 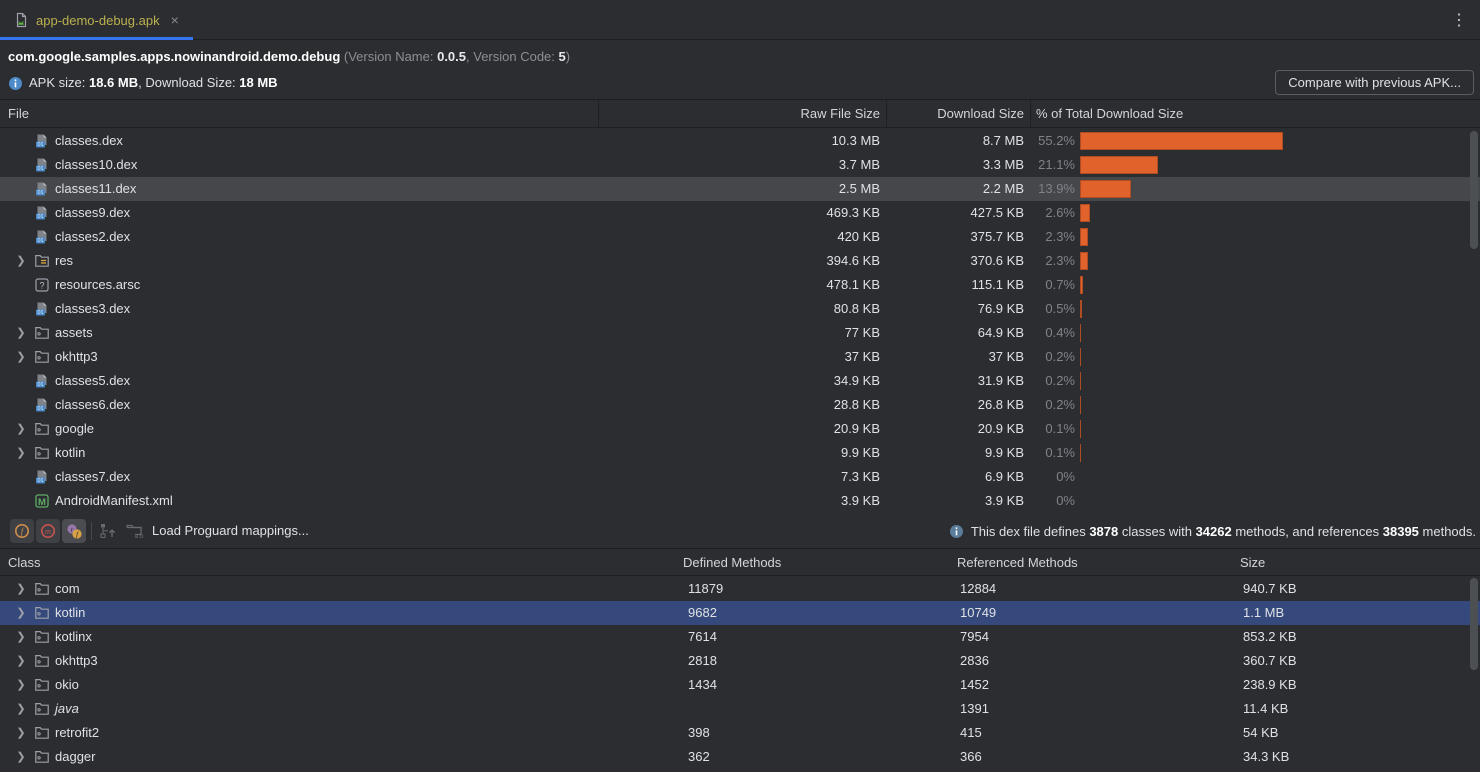 What do you see at coordinates (93, 212) in the screenshot?
I see `file-name: classes9.dex` at bounding box center [93, 212].